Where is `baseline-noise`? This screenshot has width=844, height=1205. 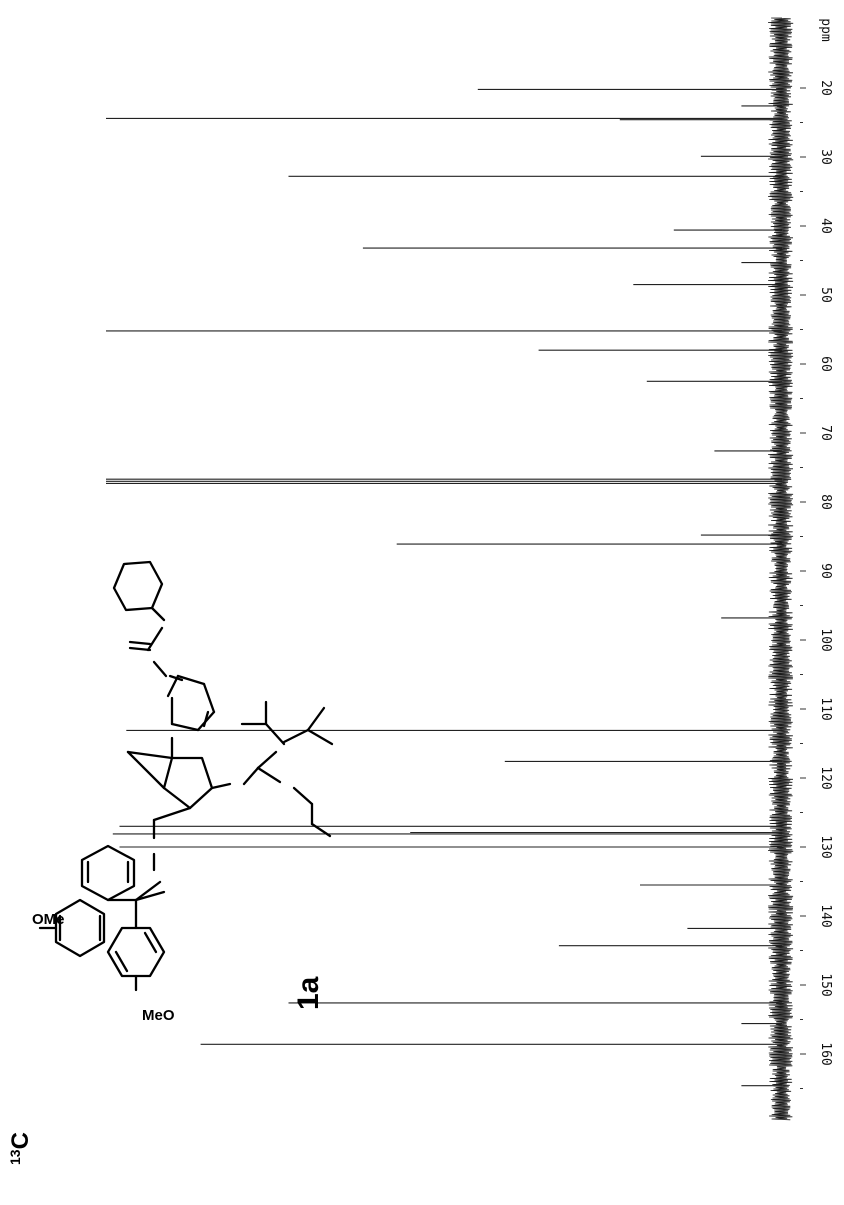 baseline-noise is located at coordinates (780, 569).